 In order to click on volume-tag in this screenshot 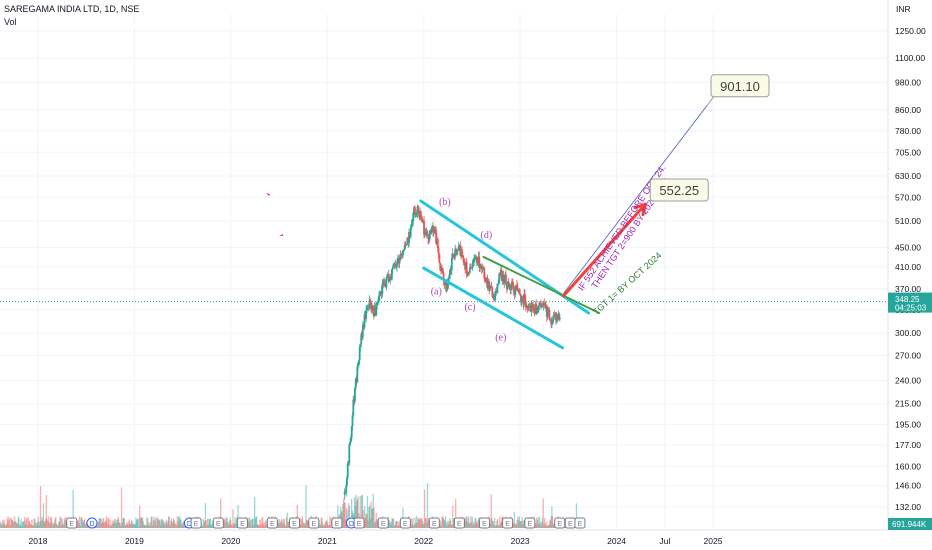, I will do `click(910, 524)`.